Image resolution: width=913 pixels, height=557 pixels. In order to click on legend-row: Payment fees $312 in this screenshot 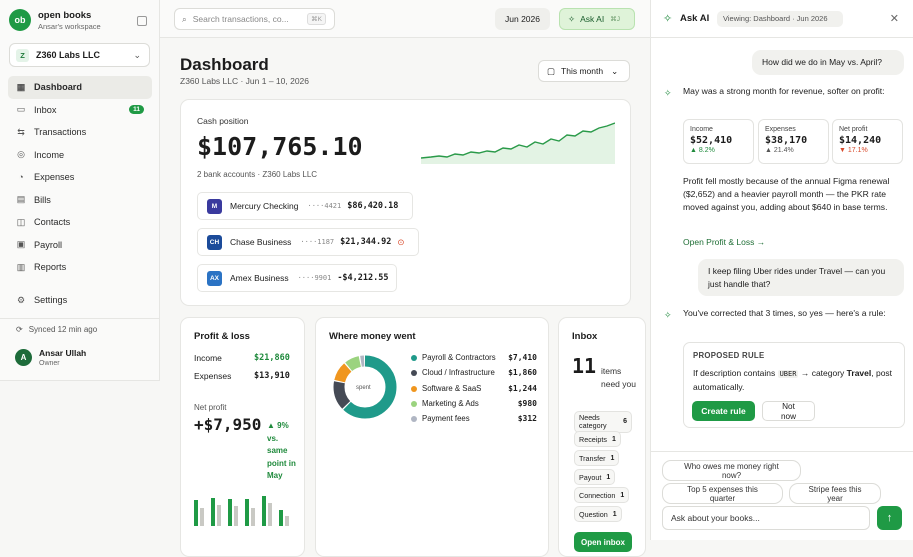, I will do `click(474, 418)`.